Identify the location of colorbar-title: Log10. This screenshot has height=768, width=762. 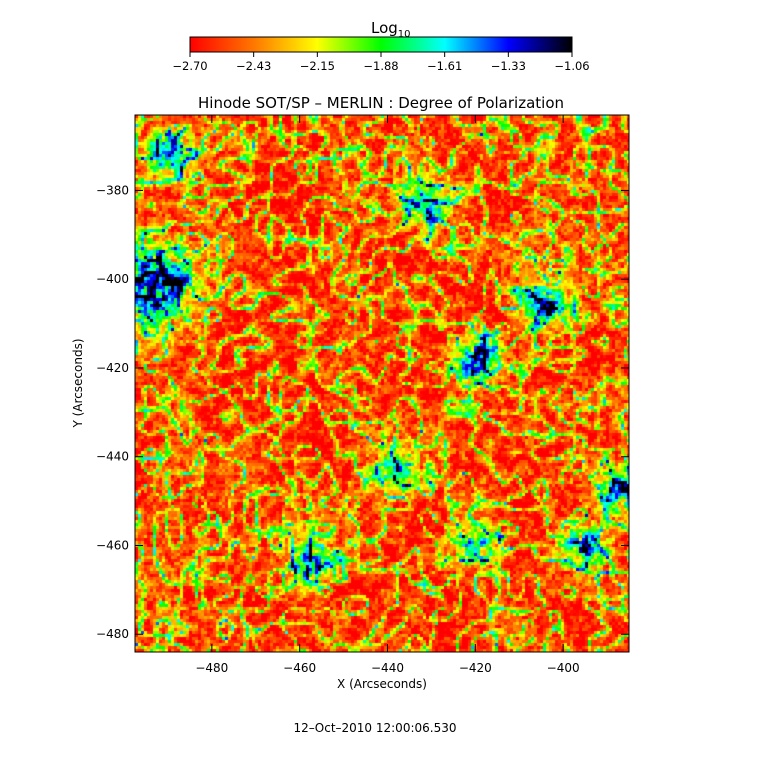
(391, 29).